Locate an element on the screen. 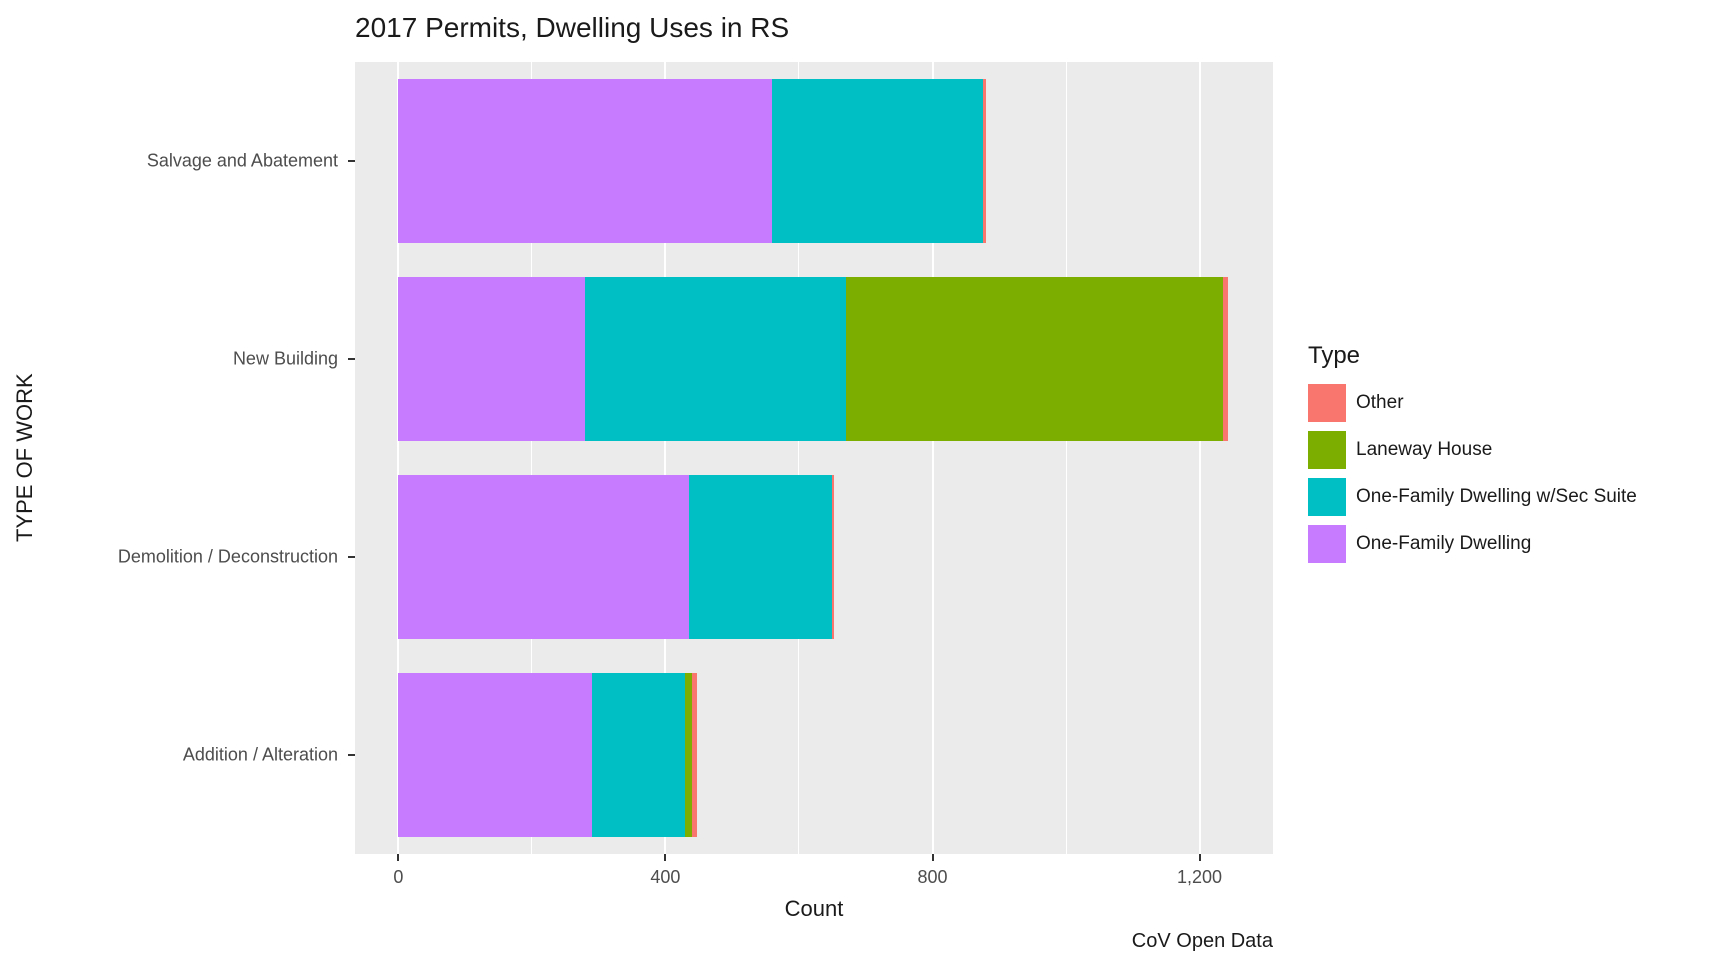 The height and width of the screenshot is (960, 1728). legend-label: Other is located at coordinates (1380, 402).